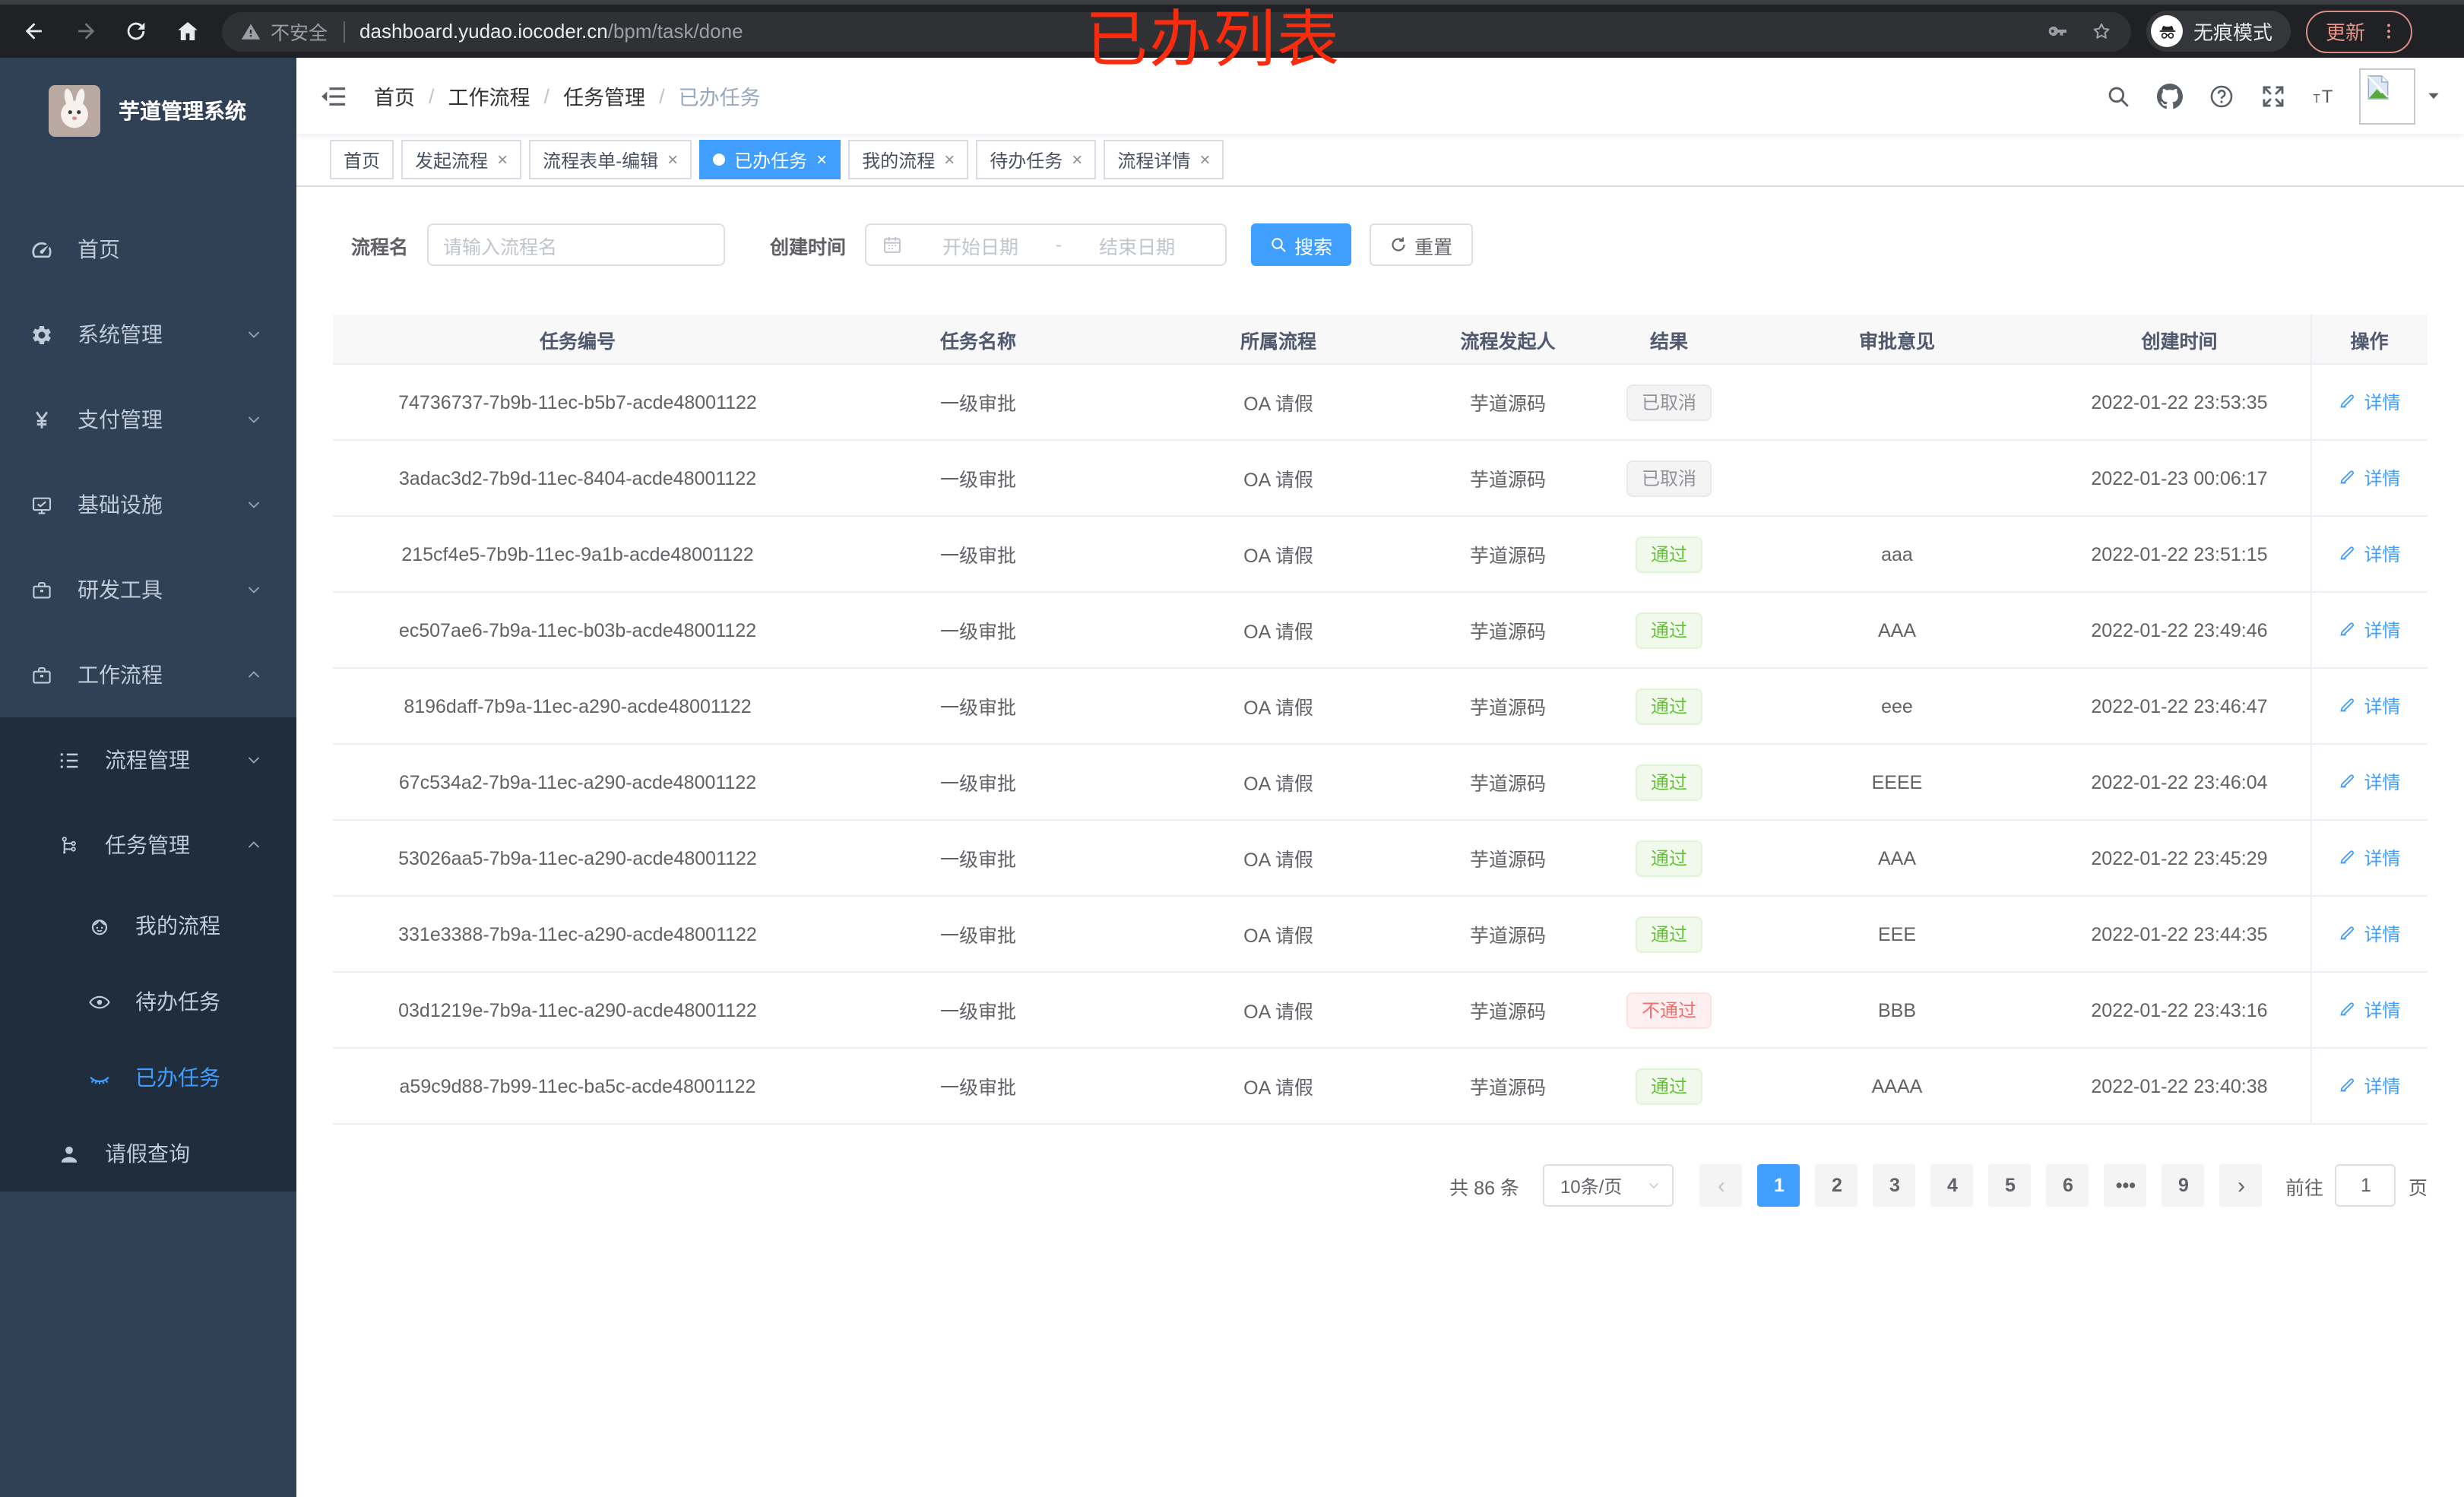 The width and height of the screenshot is (2464, 1497). I want to click on sidebar-item-task-mgmt: 任务管理, so click(148, 845).